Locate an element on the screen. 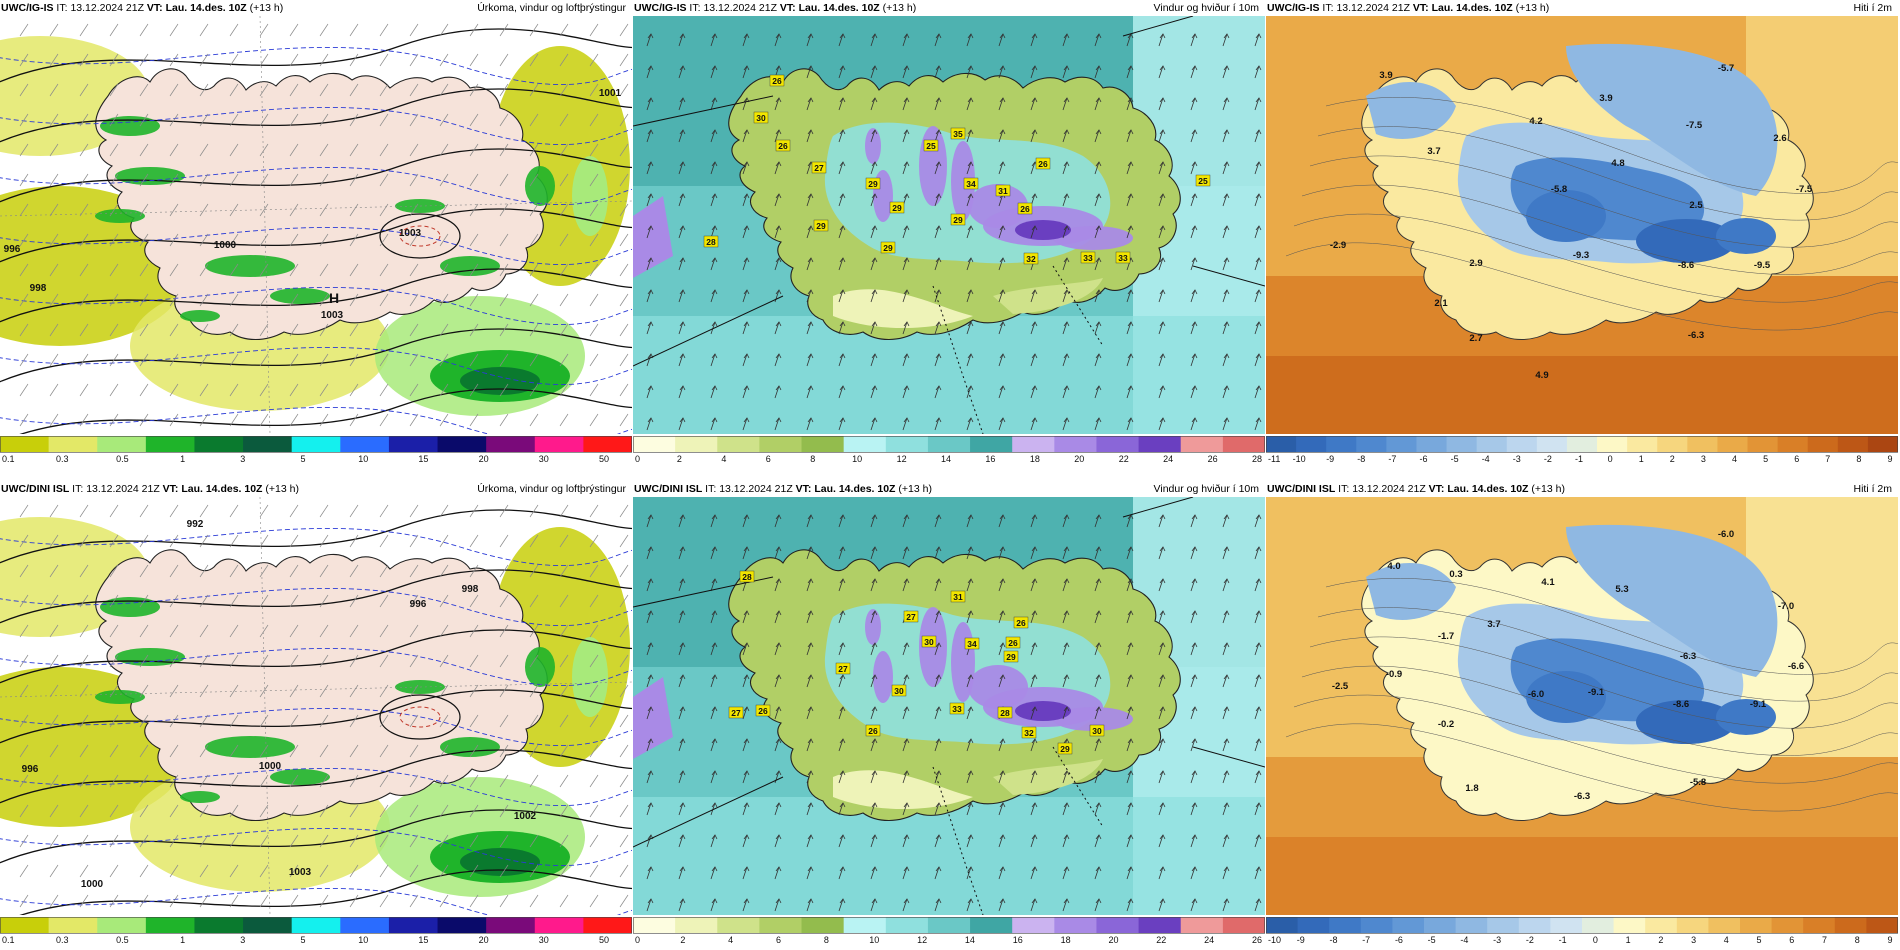 Image resolution: width=1900 pixels, height=950 pixels. temperature-label: -9.1 is located at coordinates (1596, 692).